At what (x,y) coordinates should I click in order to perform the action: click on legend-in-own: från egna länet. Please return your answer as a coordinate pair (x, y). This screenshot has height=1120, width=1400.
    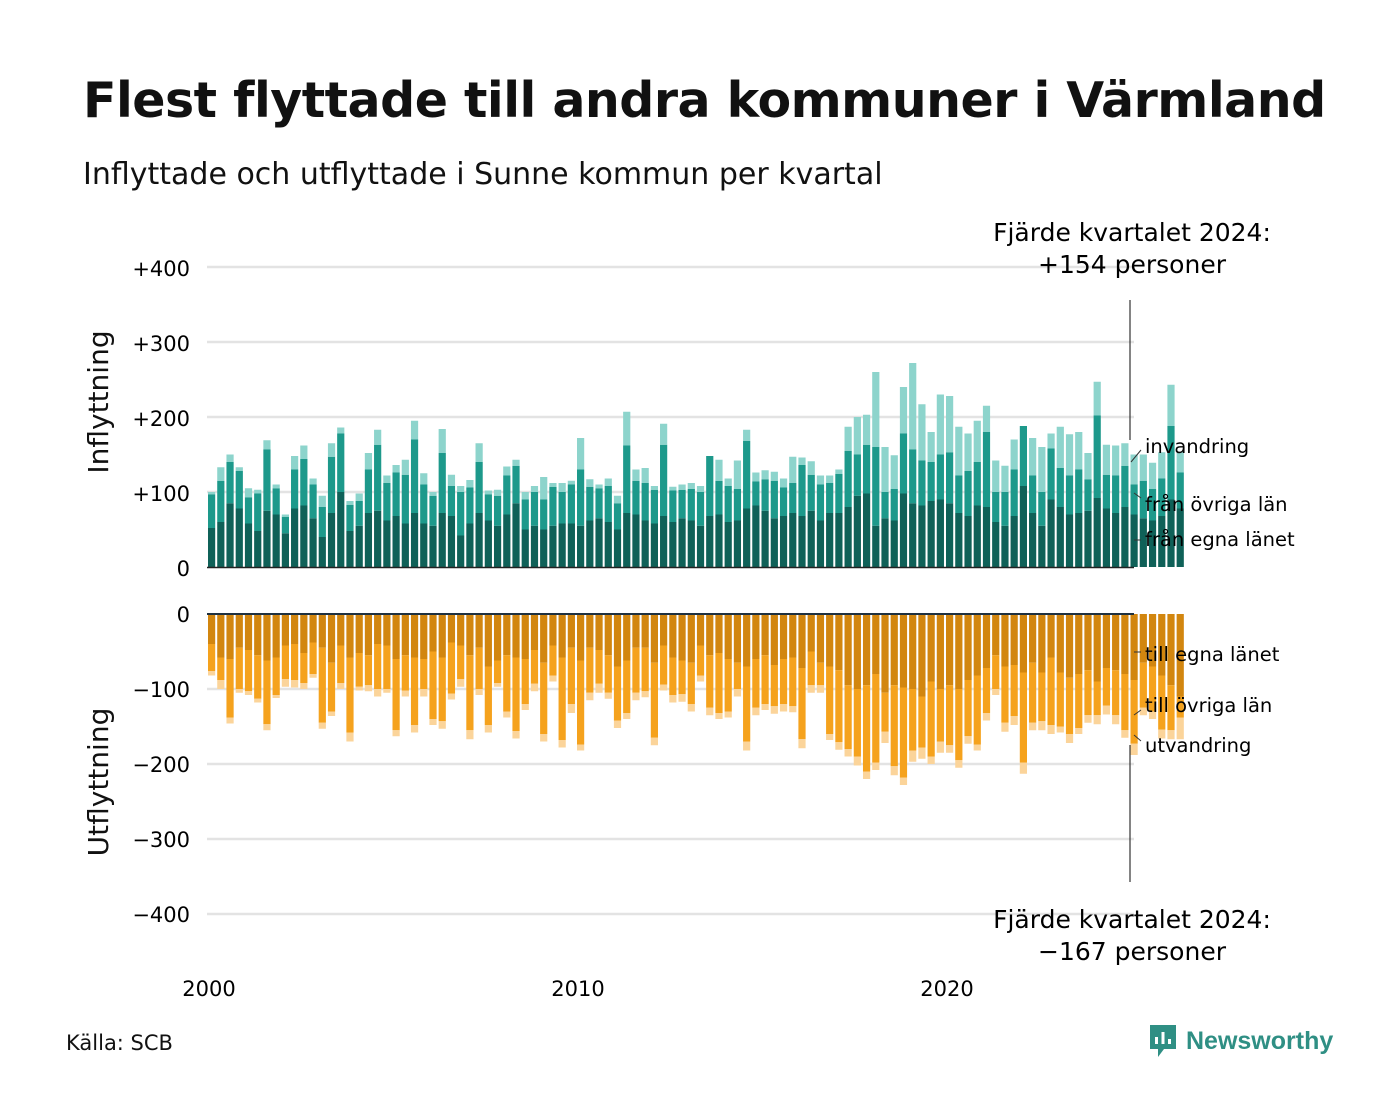
    Looking at the image, I should click on (1220, 539).